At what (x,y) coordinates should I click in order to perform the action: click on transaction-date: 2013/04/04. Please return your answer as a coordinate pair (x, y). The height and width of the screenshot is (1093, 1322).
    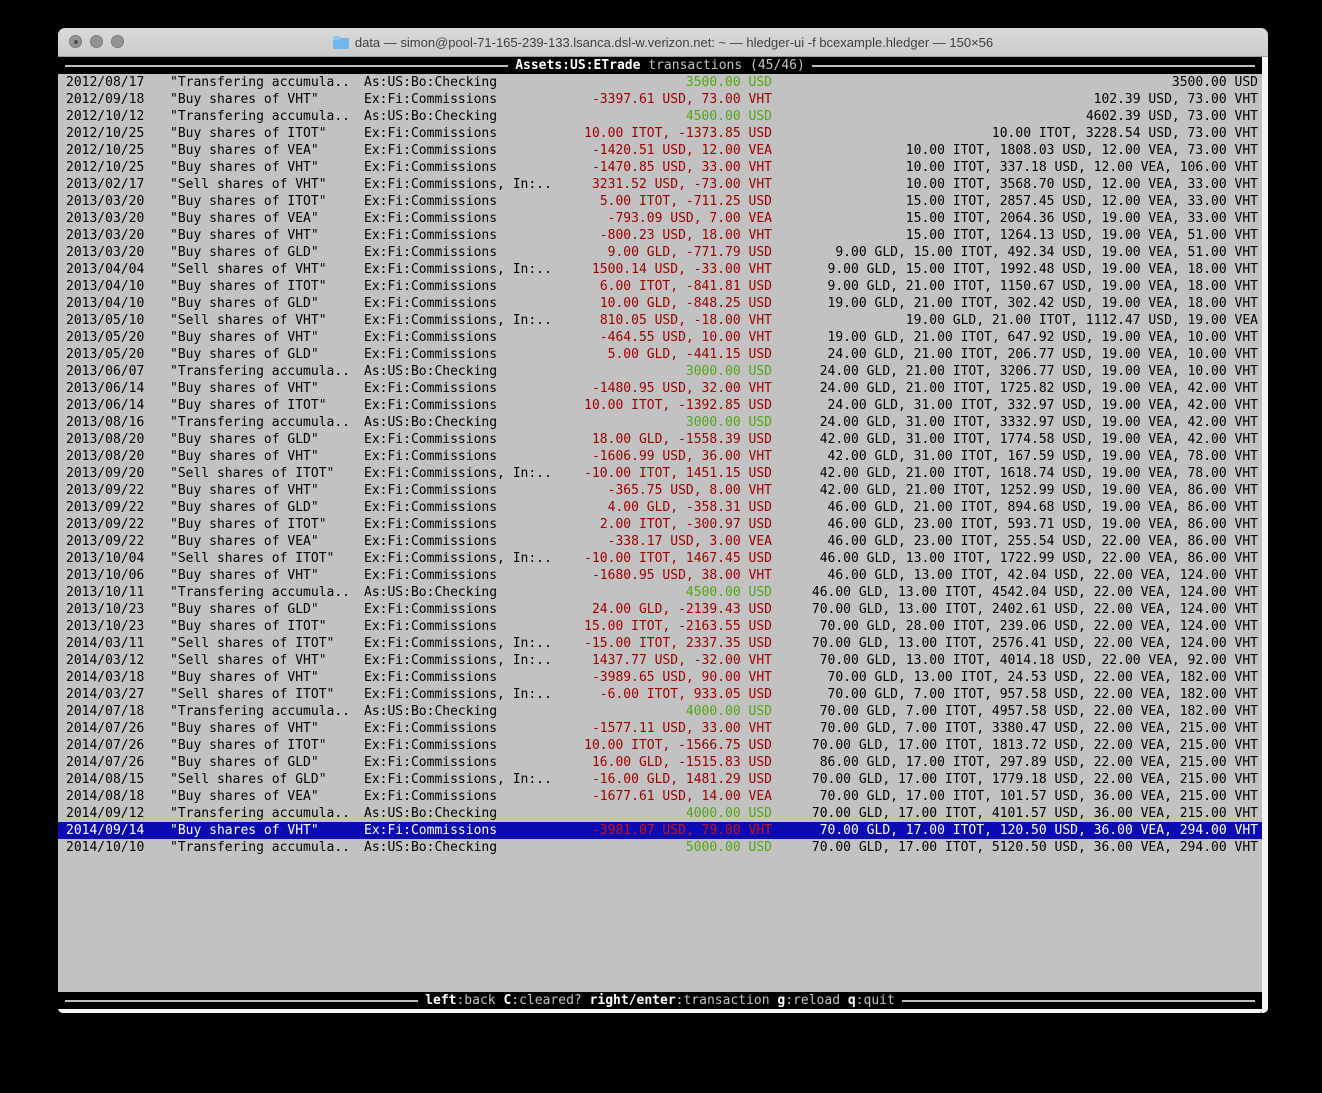
    Looking at the image, I should click on (105, 269).